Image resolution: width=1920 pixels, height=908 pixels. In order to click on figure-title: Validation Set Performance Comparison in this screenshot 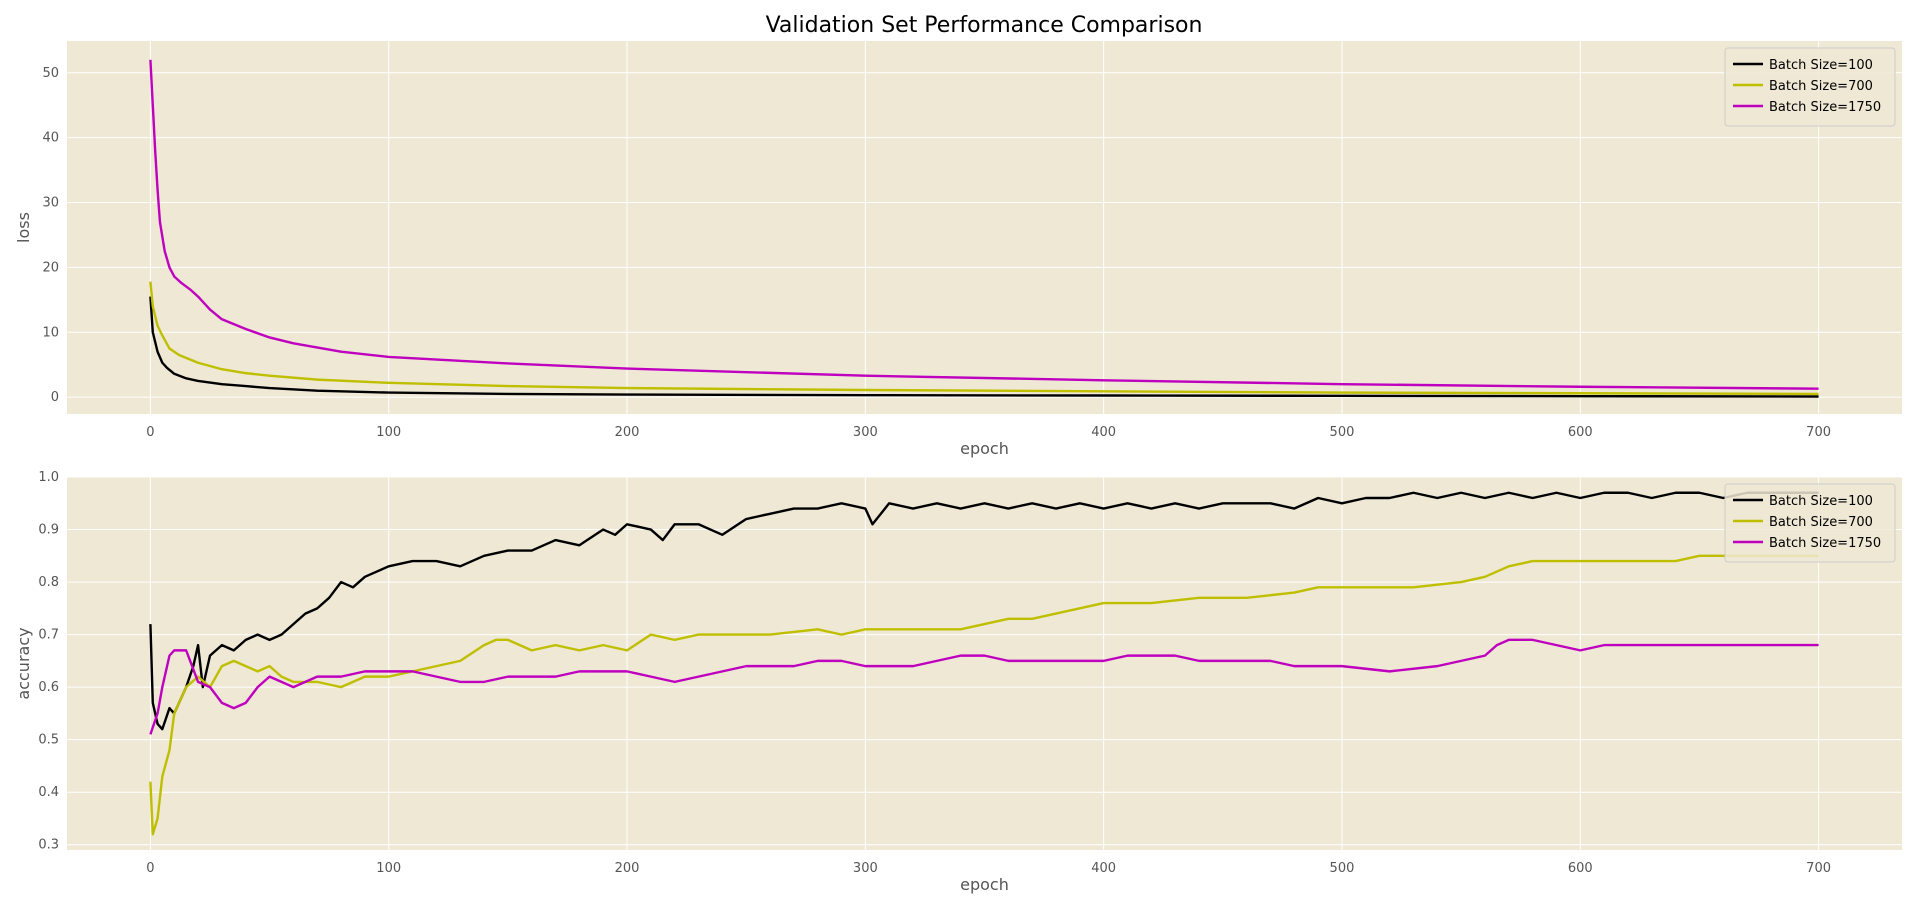, I will do `click(984, 25)`.